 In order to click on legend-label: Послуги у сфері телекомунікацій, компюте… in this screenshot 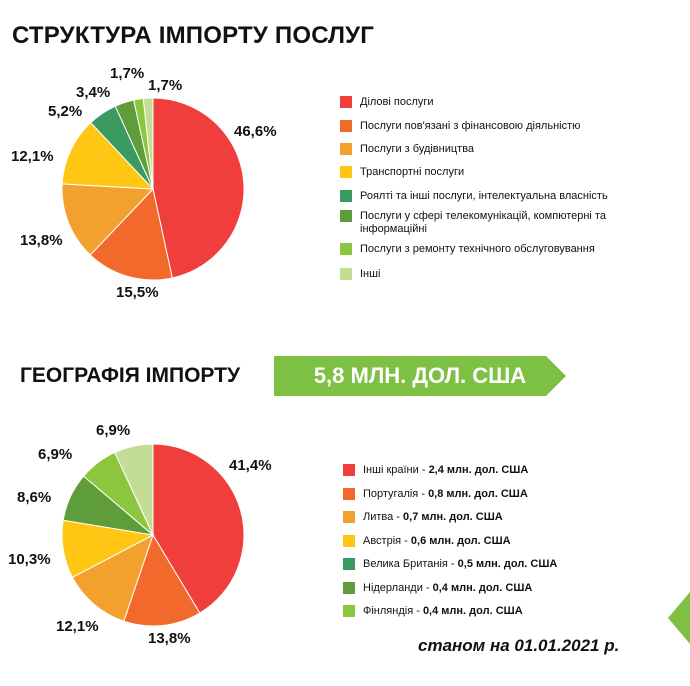, I will do `click(500, 223)`.